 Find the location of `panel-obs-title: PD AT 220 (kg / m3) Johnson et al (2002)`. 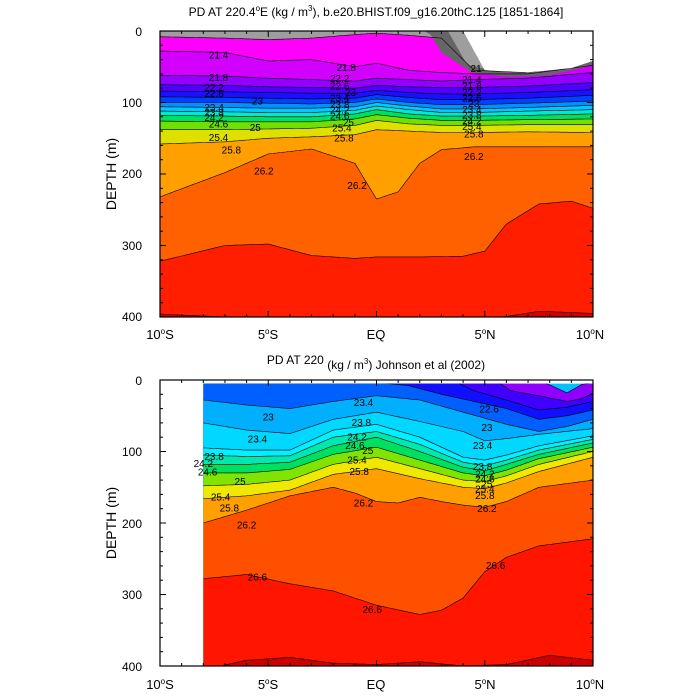

panel-obs-title: PD AT 220 (kg / m3) Johnson et al (2002) is located at coordinates (376, 362).